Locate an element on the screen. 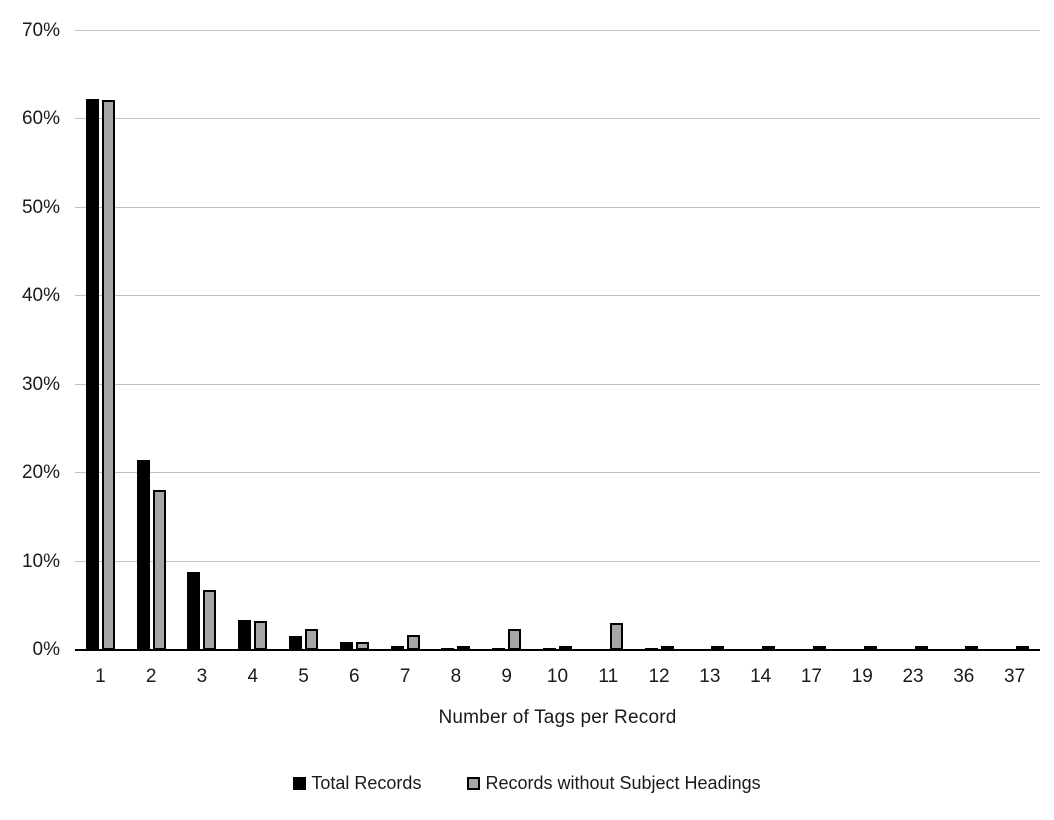 This screenshot has height=820, width=1054. x-axis-line is located at coordinates (557, 650).